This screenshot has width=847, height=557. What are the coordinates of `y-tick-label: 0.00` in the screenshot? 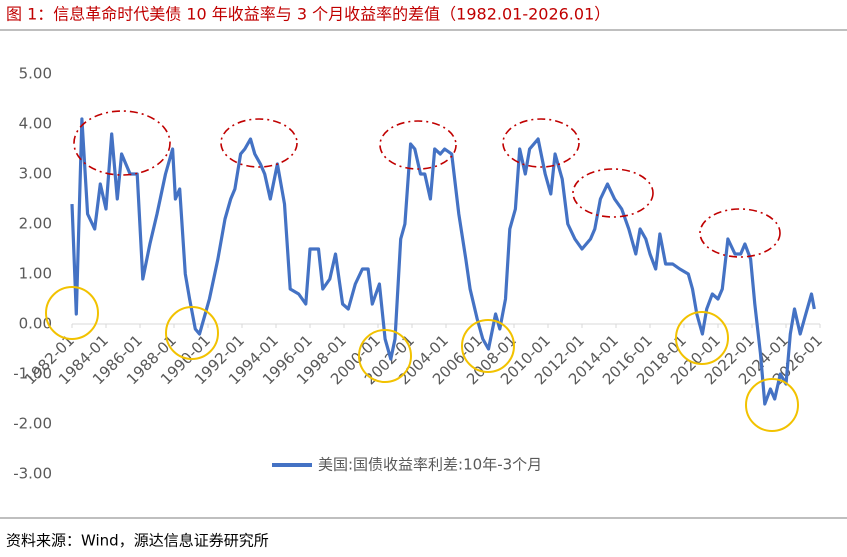 It's located at (35, 324).